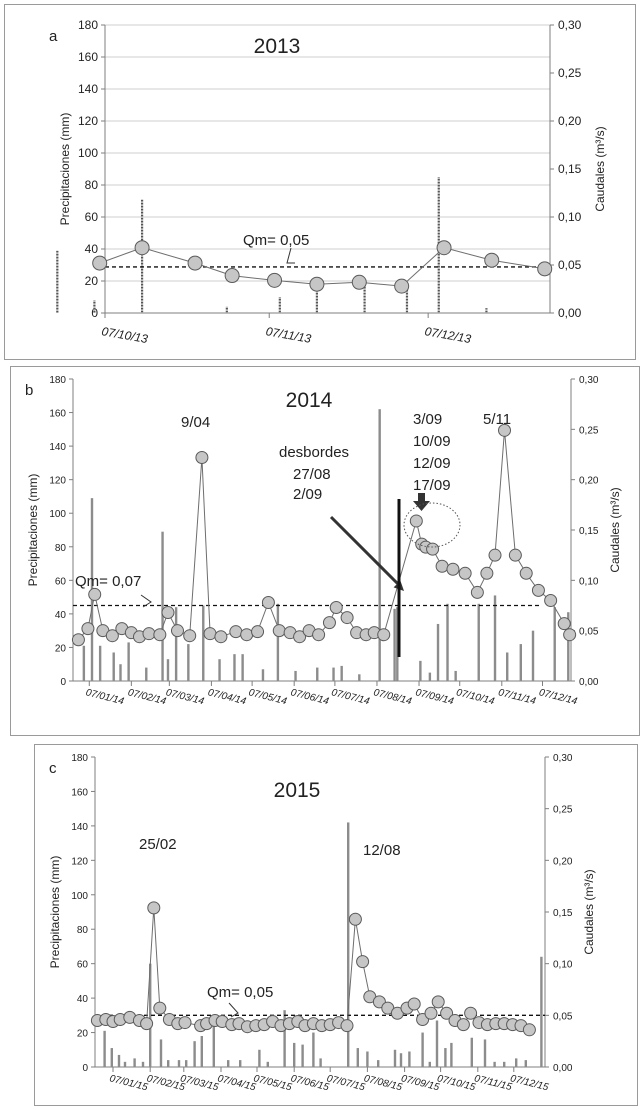 This screenshot has width=642, height=1110. Describe the element at coordinates (456, 1083) in the screenshot. I see `x-tick-label: 07/10/15` at that location.